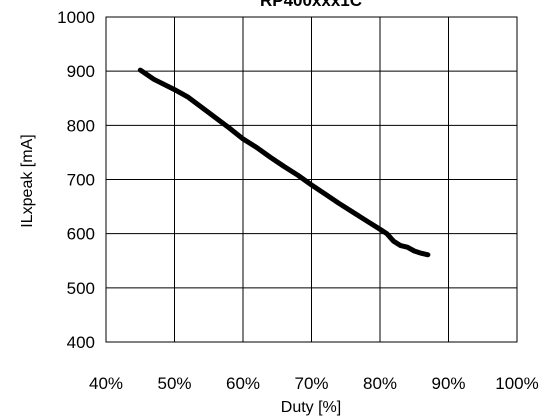  What do you see at coordinates (311, 383) in the screenshot?
I see `x-tick-label: 70%` at bounding box center [311, 383].